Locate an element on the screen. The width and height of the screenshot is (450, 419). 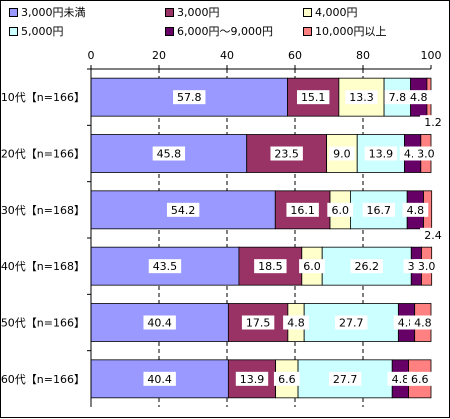
data-label: 23.5 is located at coordinates (286, 154).